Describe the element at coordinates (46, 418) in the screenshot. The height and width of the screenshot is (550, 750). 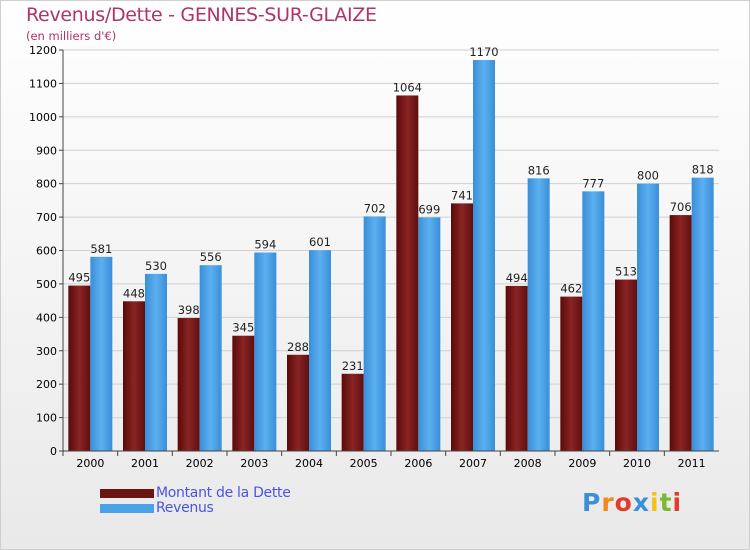
I see `y-tick-label: 100` at that location.